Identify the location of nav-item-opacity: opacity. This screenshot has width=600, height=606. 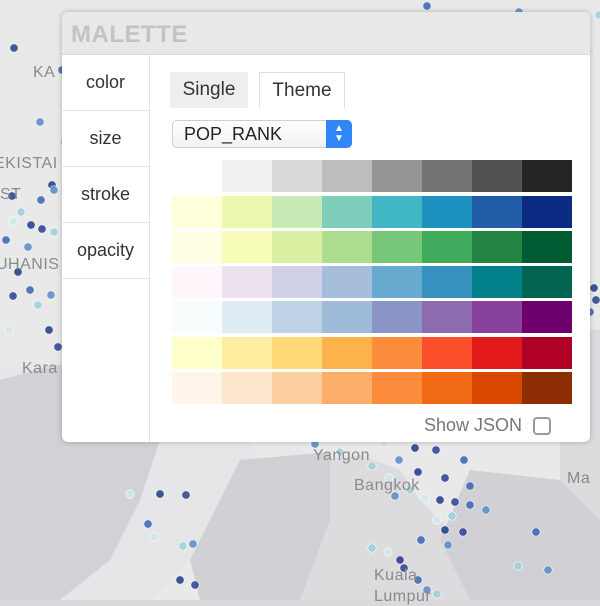
(105, 251).